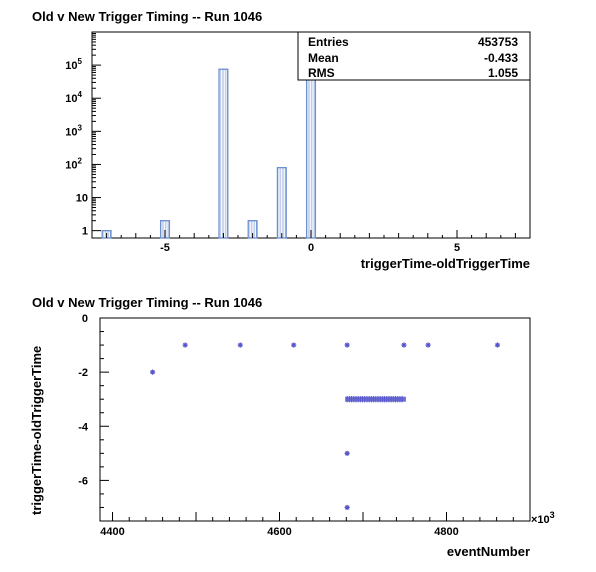  Describe the element at coordinates (323, 58) in the screenshot. I see `stats-mean-label: Mean` at that location.